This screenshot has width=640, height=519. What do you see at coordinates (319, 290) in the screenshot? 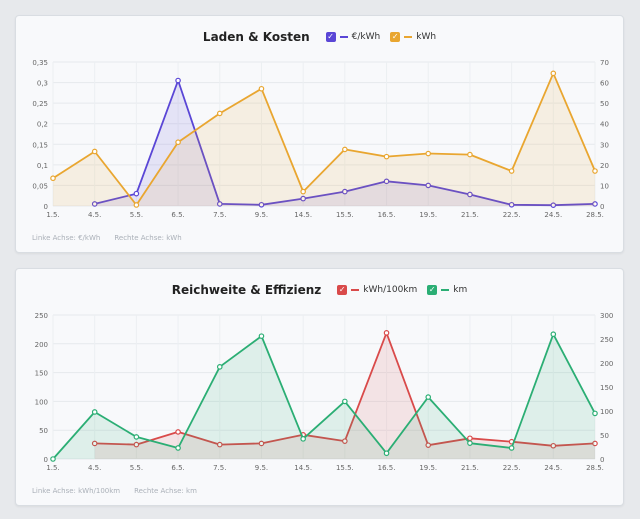
I see `chart-header: Reichweite & Effizienz ✓ kWh/100km ✓ km` at bounding box center [319, 290].